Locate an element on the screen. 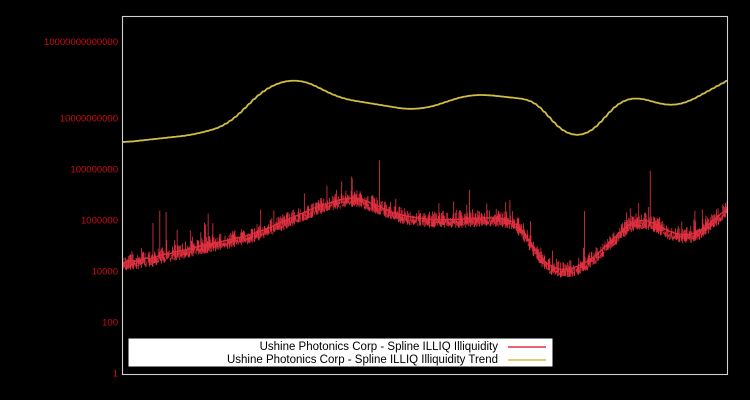  legend-background is located at coordinates (340, 352).